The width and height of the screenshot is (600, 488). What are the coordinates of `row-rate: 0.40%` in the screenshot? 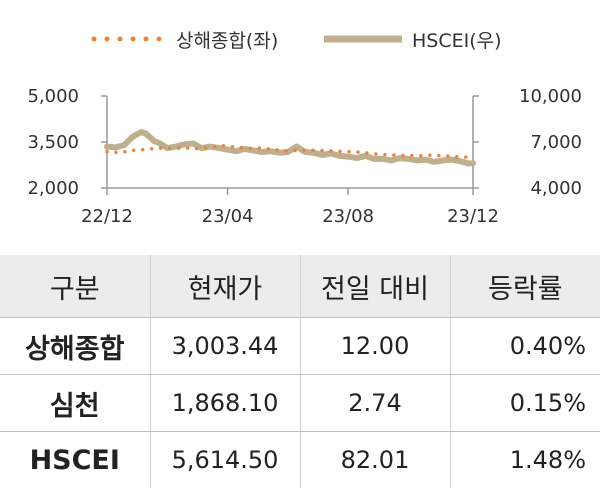 It's located at (525, 346).